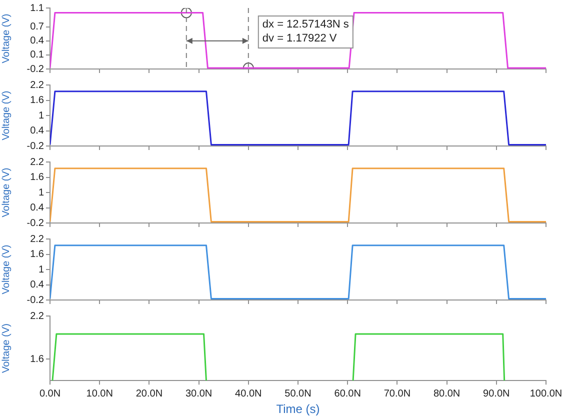 The height and width of the screenshot is (417, 568). What do you see at coordinates (37, 55) in the screenshot?
I see `y-tick-label: 0.1` at bounding box center [37, 55].